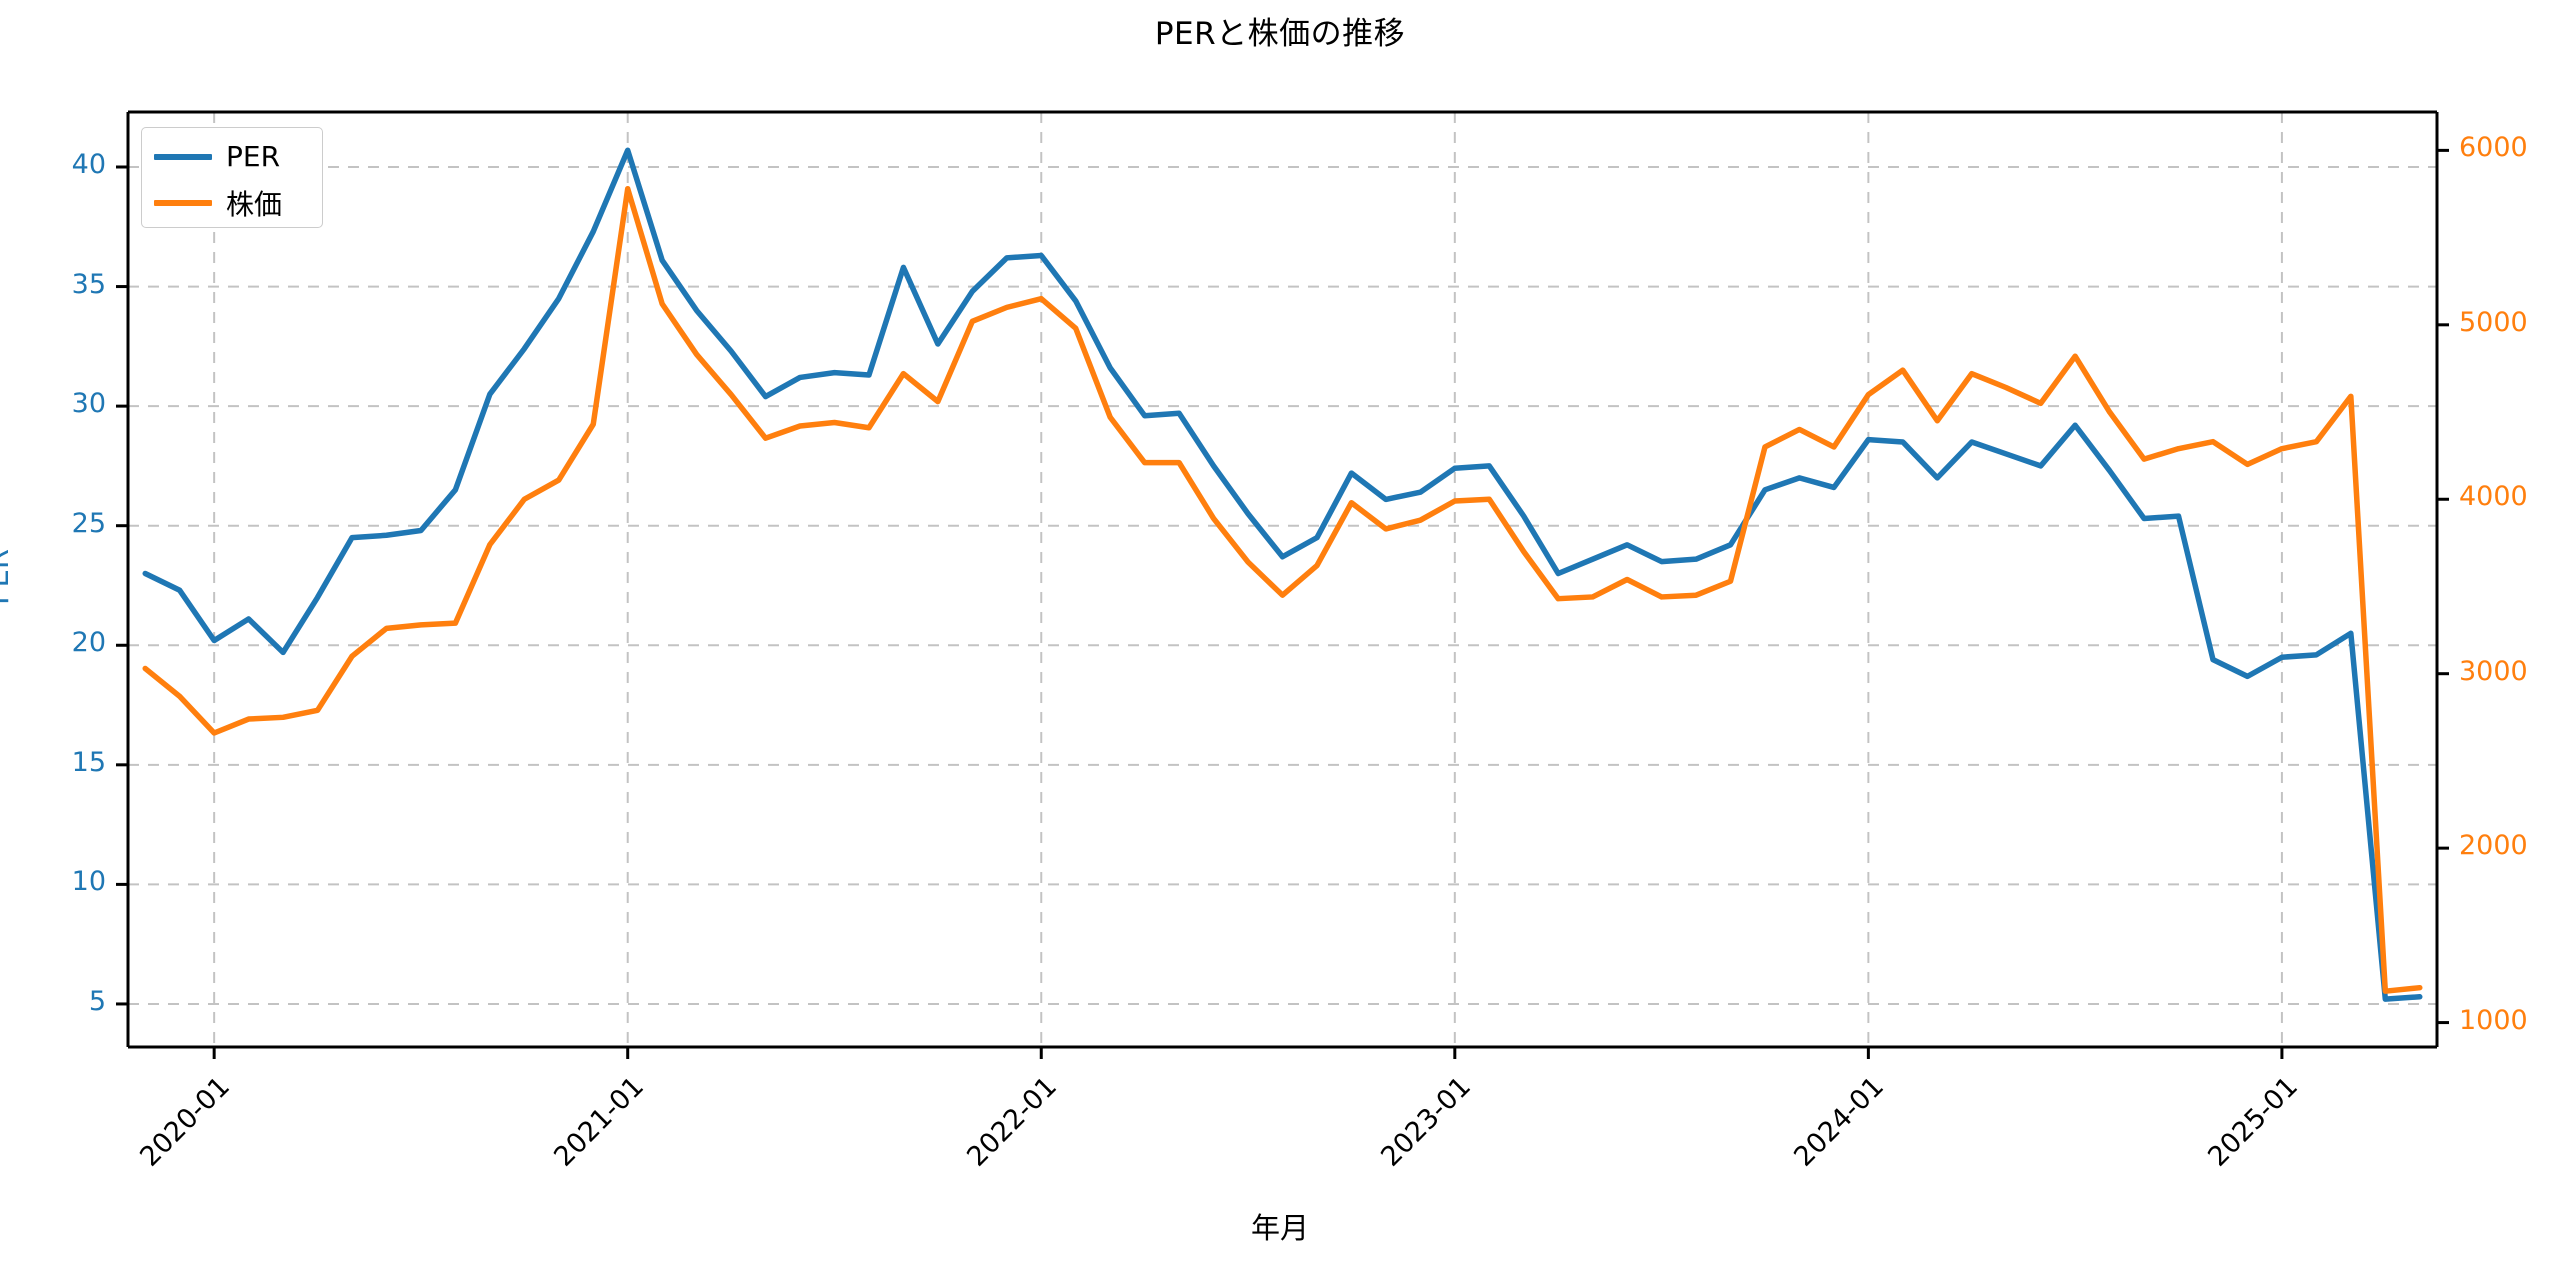  Describe the element at coordinates (88, 643) in the screenshot. I see `y-tick-label-left: 20` at that location.